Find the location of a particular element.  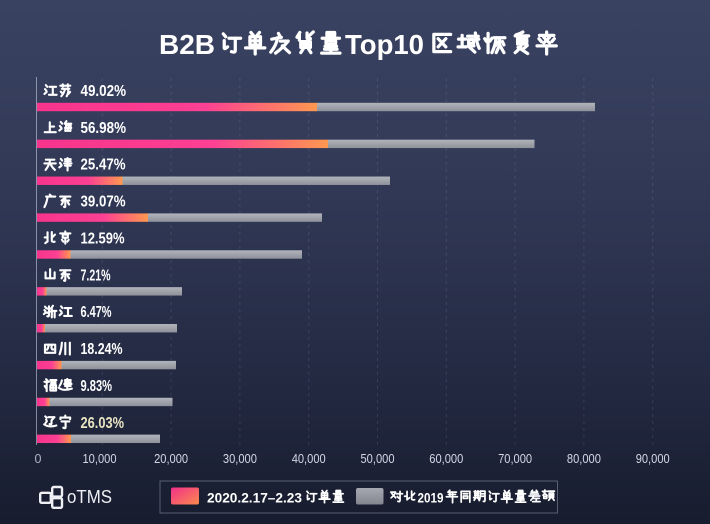

svg-text: 50,000 is located at coordinates (378, 459).